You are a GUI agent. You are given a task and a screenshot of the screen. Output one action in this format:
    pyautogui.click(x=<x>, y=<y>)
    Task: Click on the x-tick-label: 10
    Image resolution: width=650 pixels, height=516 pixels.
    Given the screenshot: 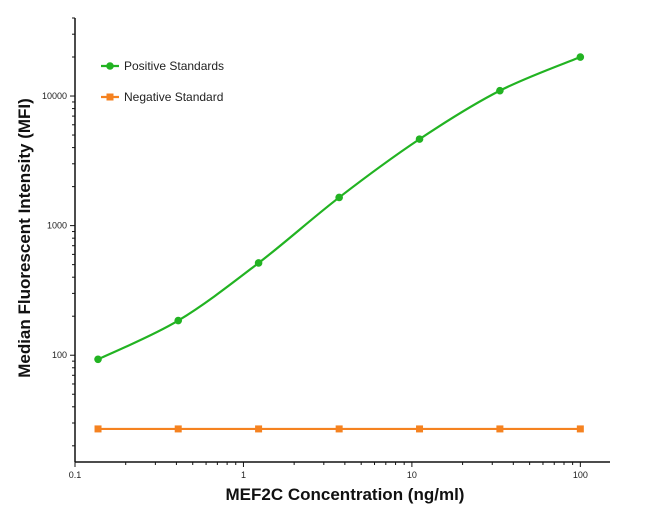 What is the action you would take?
    pyautogui.click(x=412, y=475)
    